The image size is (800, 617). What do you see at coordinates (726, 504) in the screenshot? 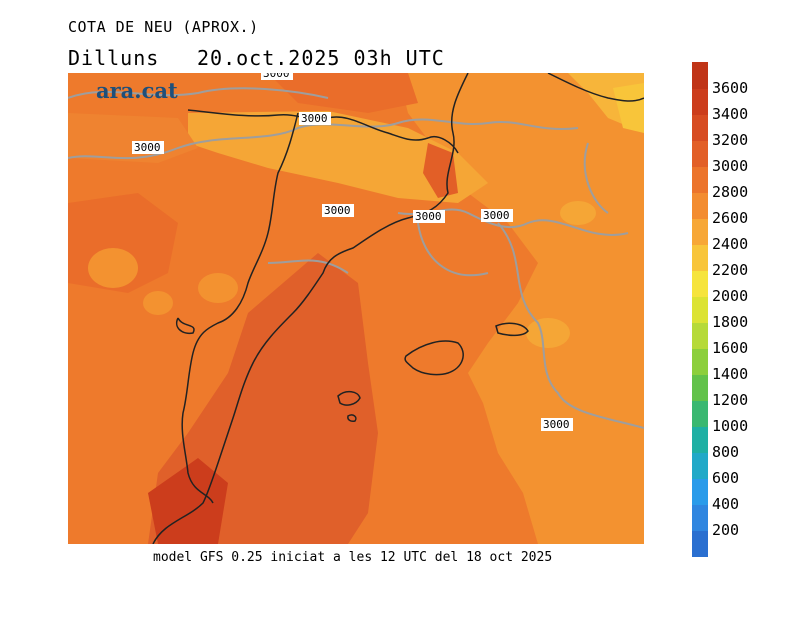
I see `legend-tick-label: 400` at bounding box center [726, 504].